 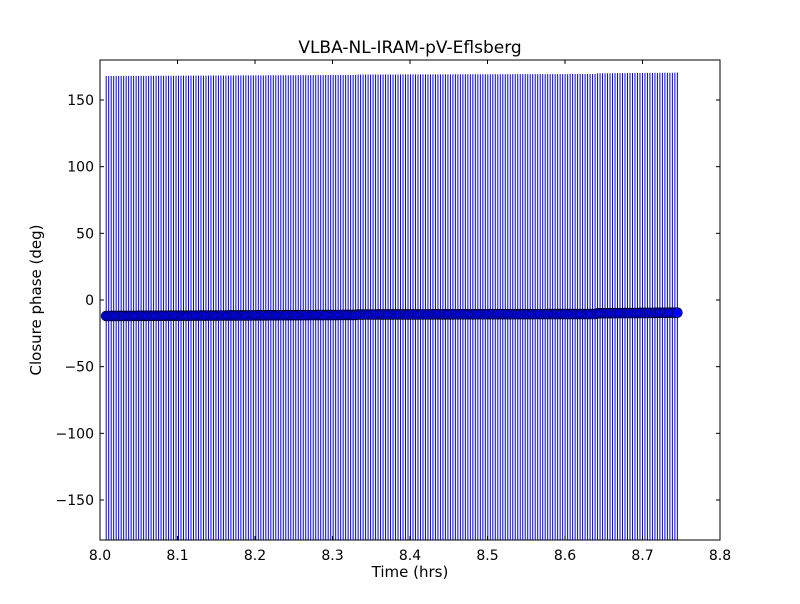 I want to click on y-tick-label: −100, so click(x=75, y=434).